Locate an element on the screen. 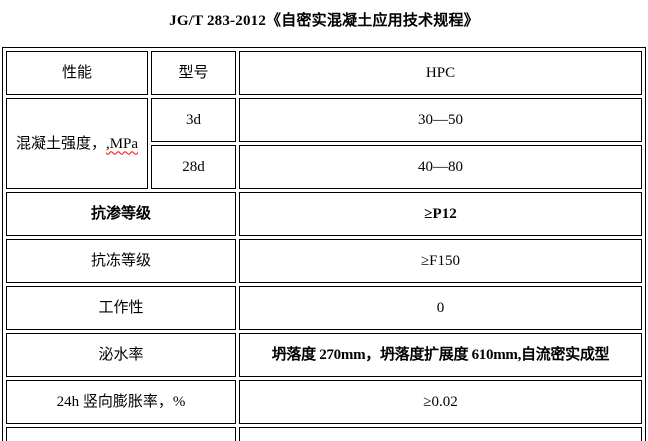 The image size is (648, 441). strength-label: 混凝土强度， is located at coordinates (60, 143).